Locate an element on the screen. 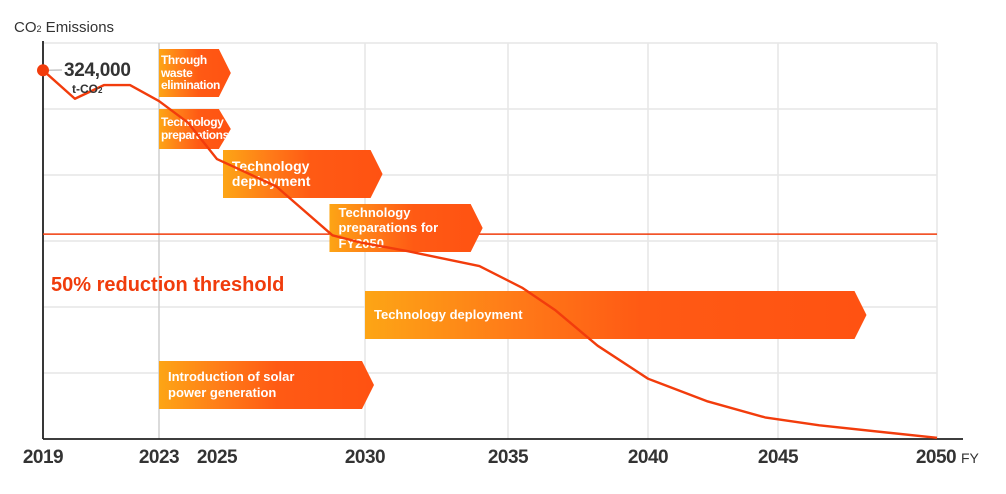 This screenshot has width=1006, height=494. initiative-arrow: Technology preparations for FY2050 is located at coordinates (405, 228).